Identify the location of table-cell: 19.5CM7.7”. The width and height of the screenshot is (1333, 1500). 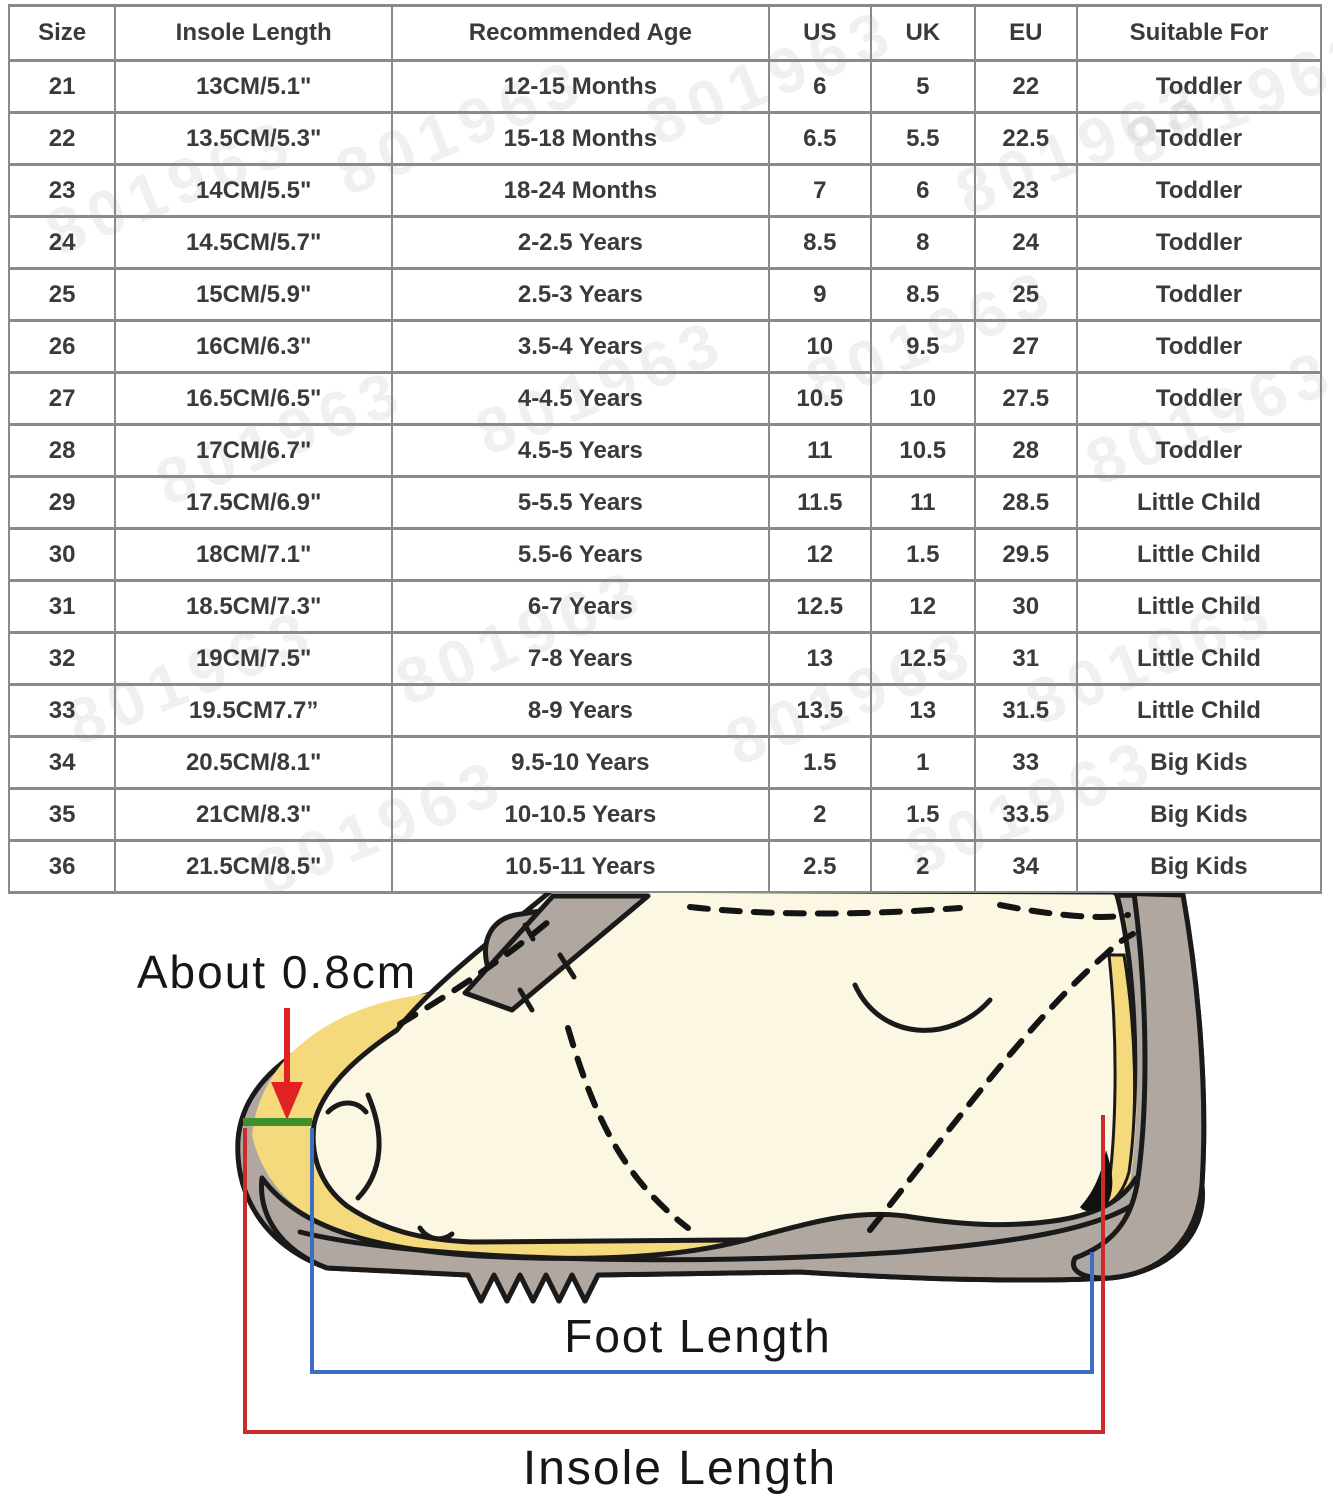
(254, 710).